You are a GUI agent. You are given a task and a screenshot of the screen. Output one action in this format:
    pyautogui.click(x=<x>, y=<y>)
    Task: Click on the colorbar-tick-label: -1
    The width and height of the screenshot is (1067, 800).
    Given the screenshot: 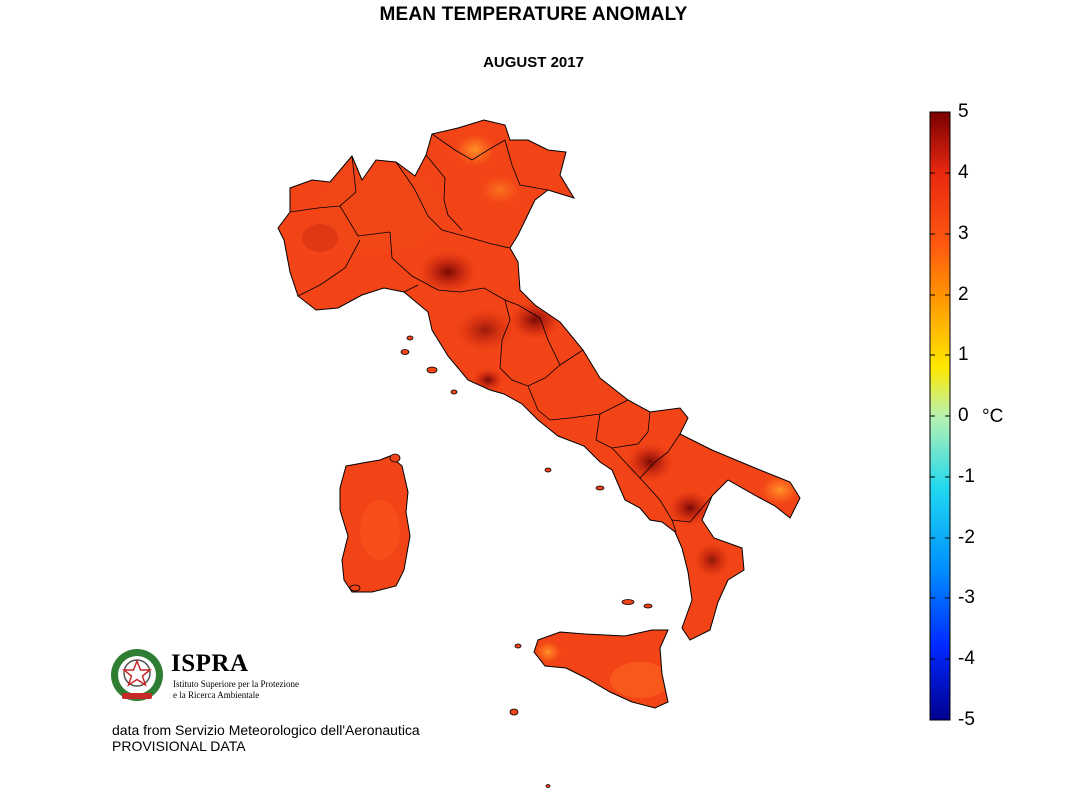 What is the action you would take?
    pyautogui.click(x=966, y=476)
    